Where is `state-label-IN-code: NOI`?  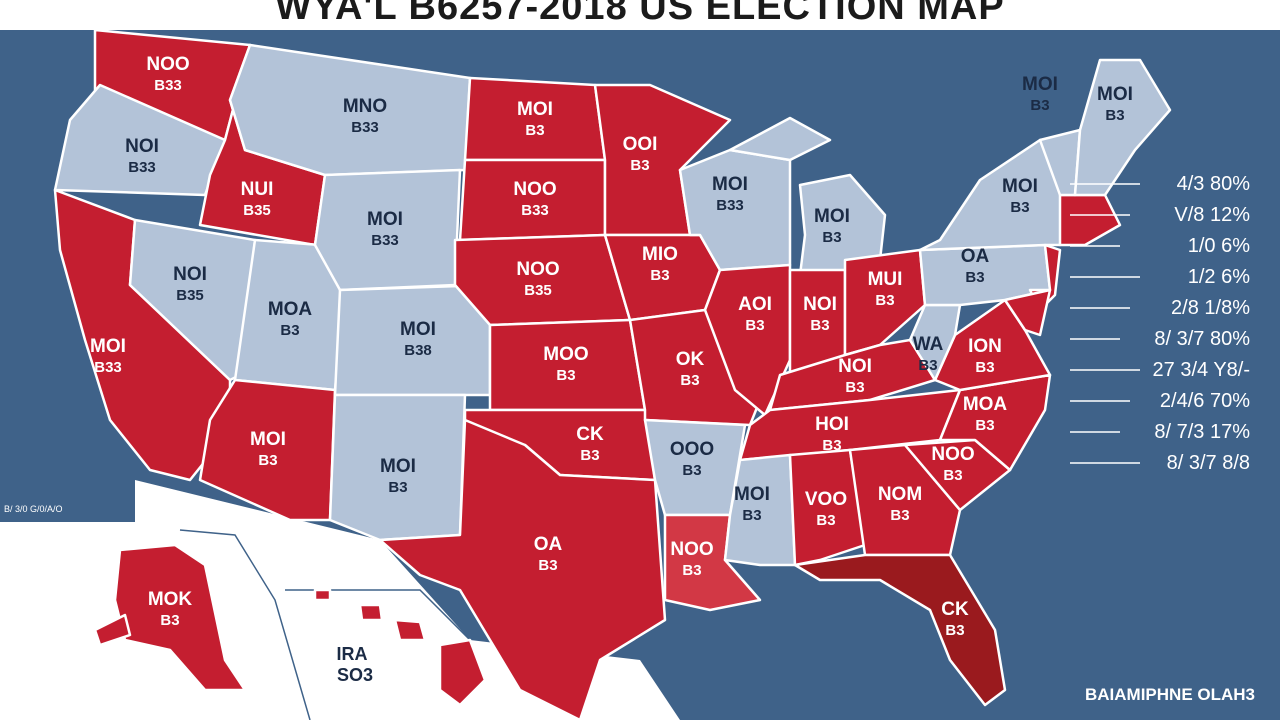 state-label-IN-code: NOI is located at coordinates (820, 304).